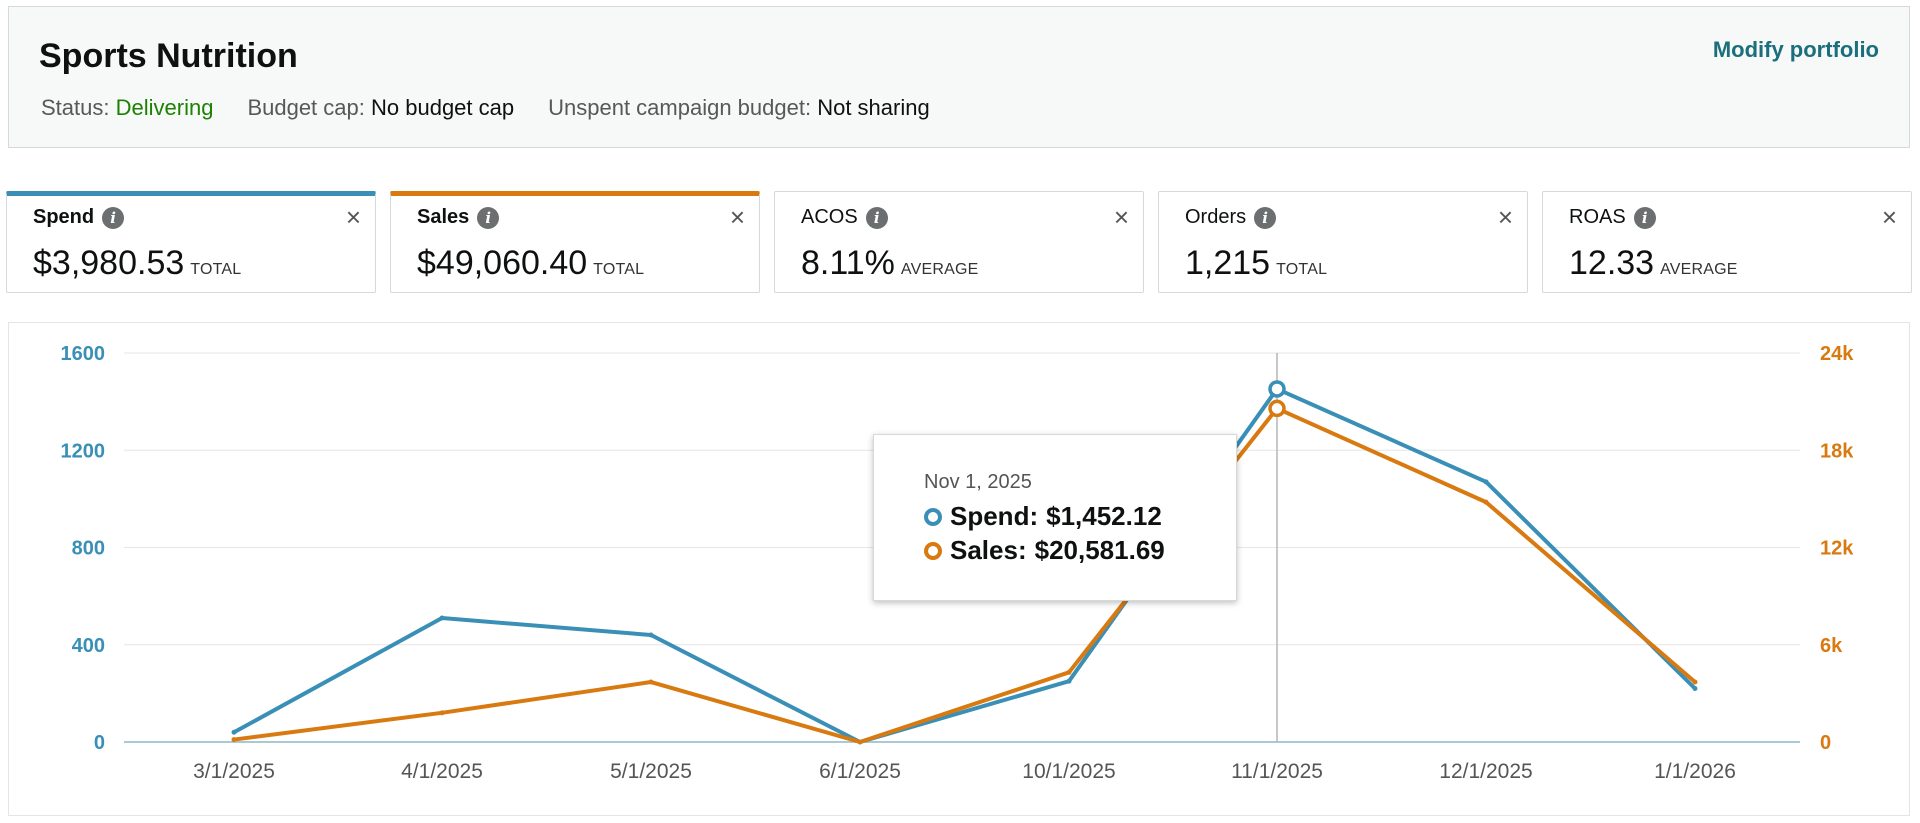 This screenshot has width=1920, height=823. What do you see at coordinates (88, 549) in the screenshot?
I see `y-left-tick-label: 800` at bounding box center [88, 549].